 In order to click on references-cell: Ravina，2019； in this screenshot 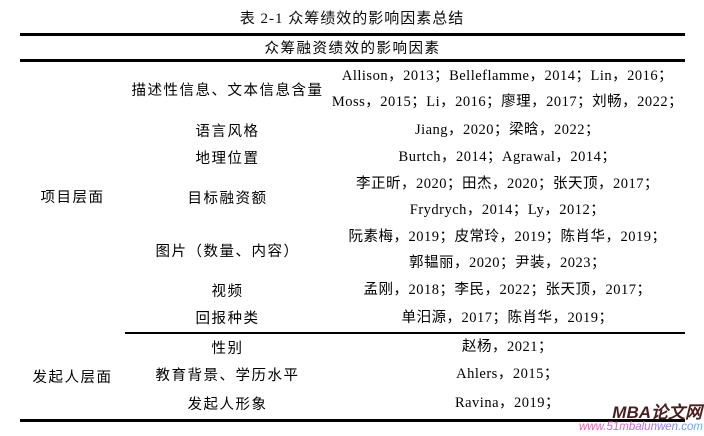, I will do `click(507, 403)`.